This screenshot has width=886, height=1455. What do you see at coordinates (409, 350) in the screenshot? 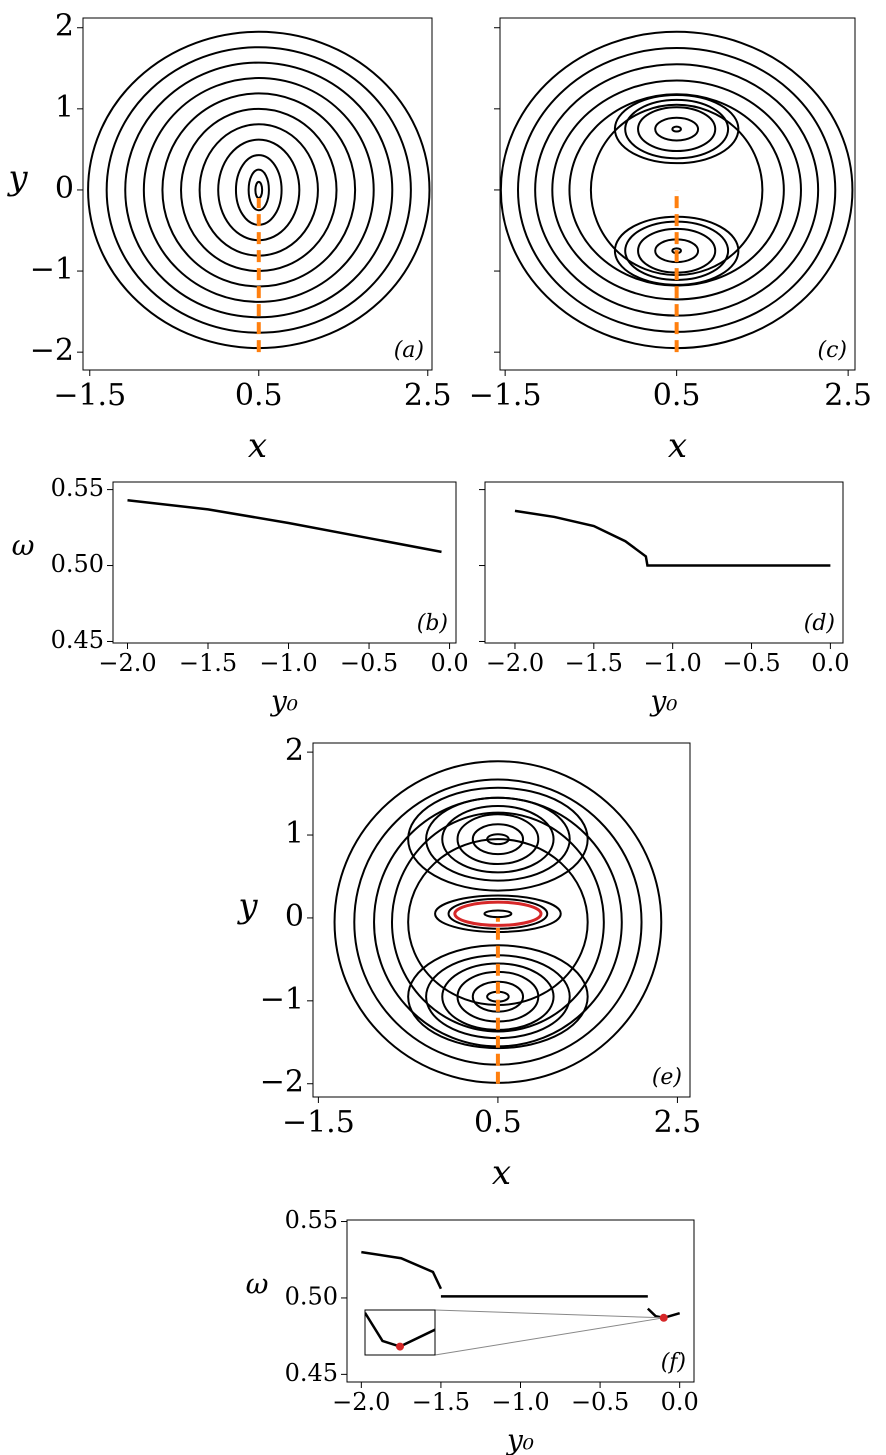
I see `panel-label: (a)` at bounding box center [409, 350].